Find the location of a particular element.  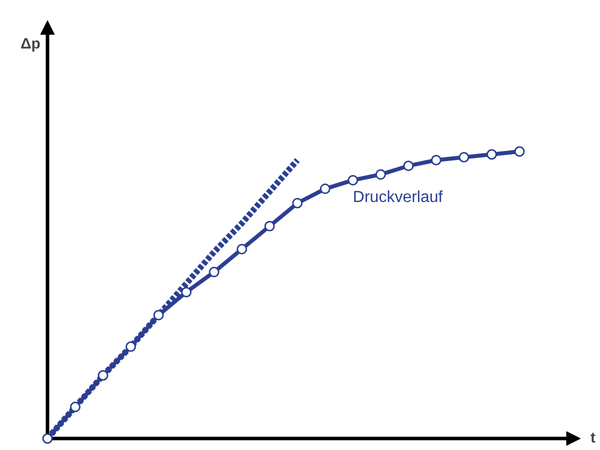

x-axis-title: t is located at coordinates (593, 438).